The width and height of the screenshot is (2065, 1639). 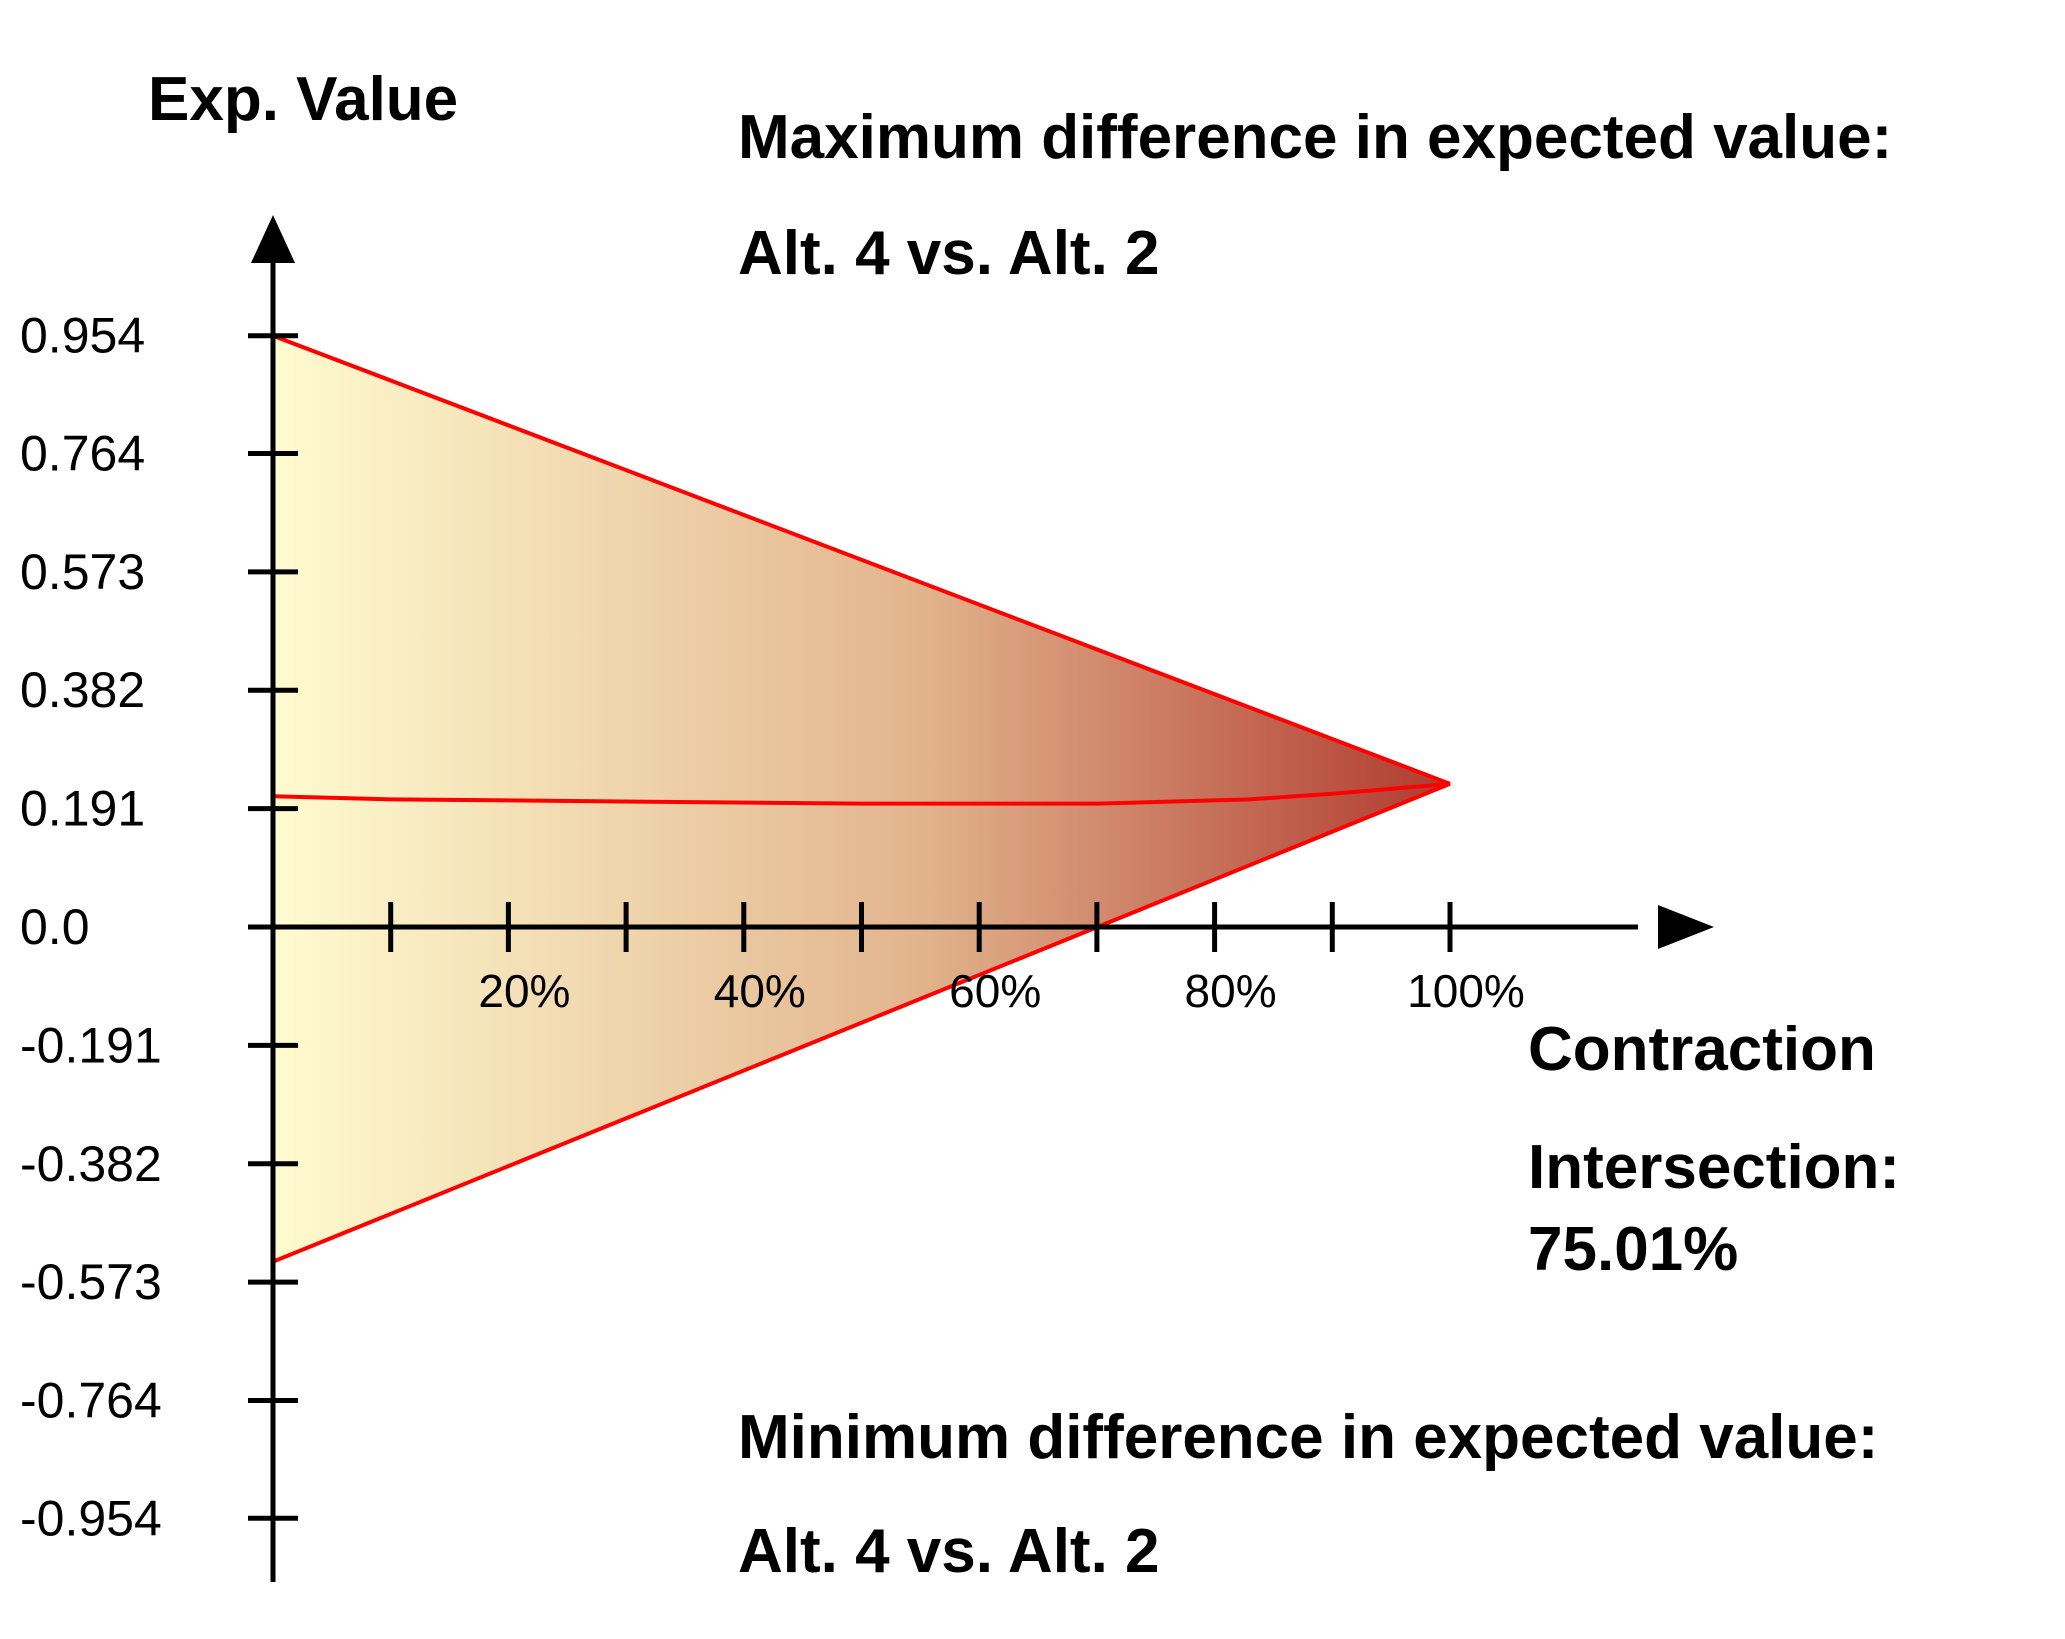 What do you see at coordinates (1308, 1437) in the screenshot?
I see `min-difference-title: Minimum difference in expected value:` at bounding box center [1308, 1437].